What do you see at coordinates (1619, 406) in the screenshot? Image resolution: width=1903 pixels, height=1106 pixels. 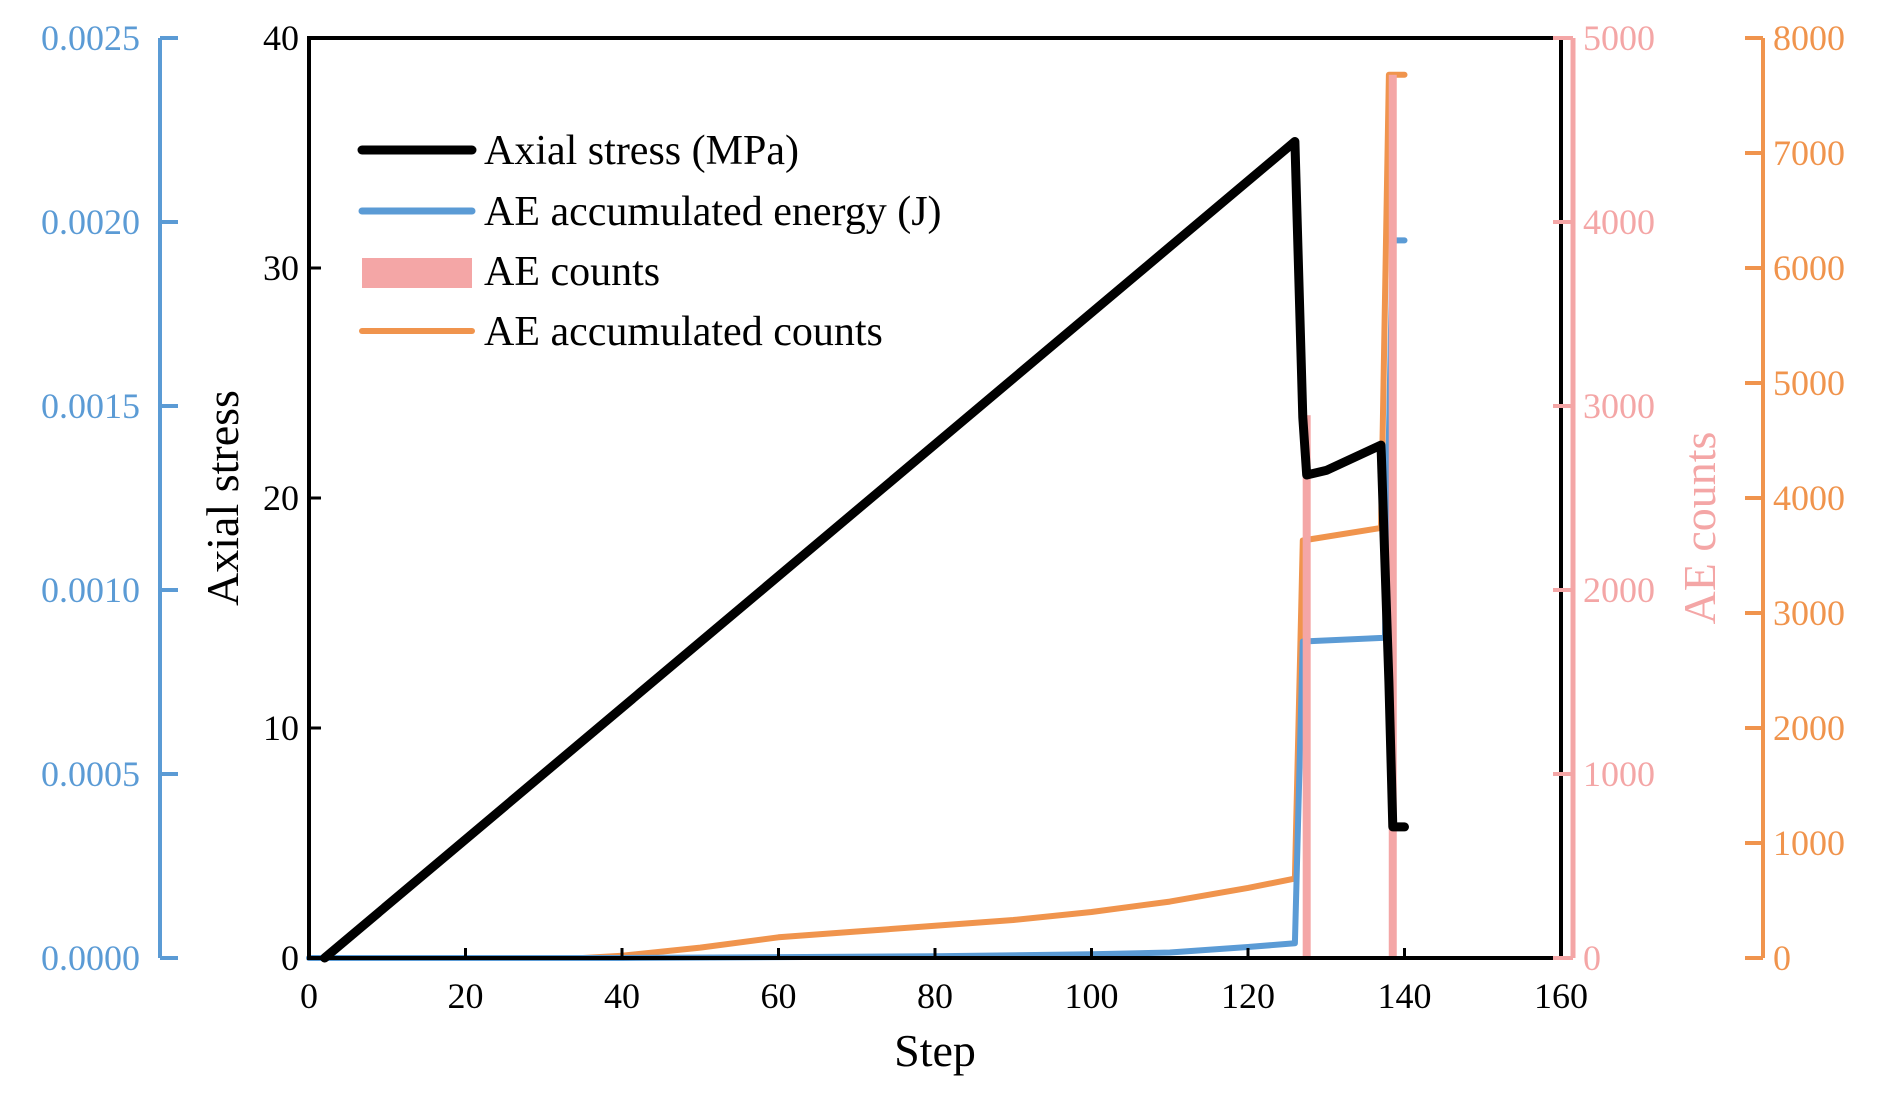 I see `counts-tick-label: 3000` at bounding box center [1619, 406].